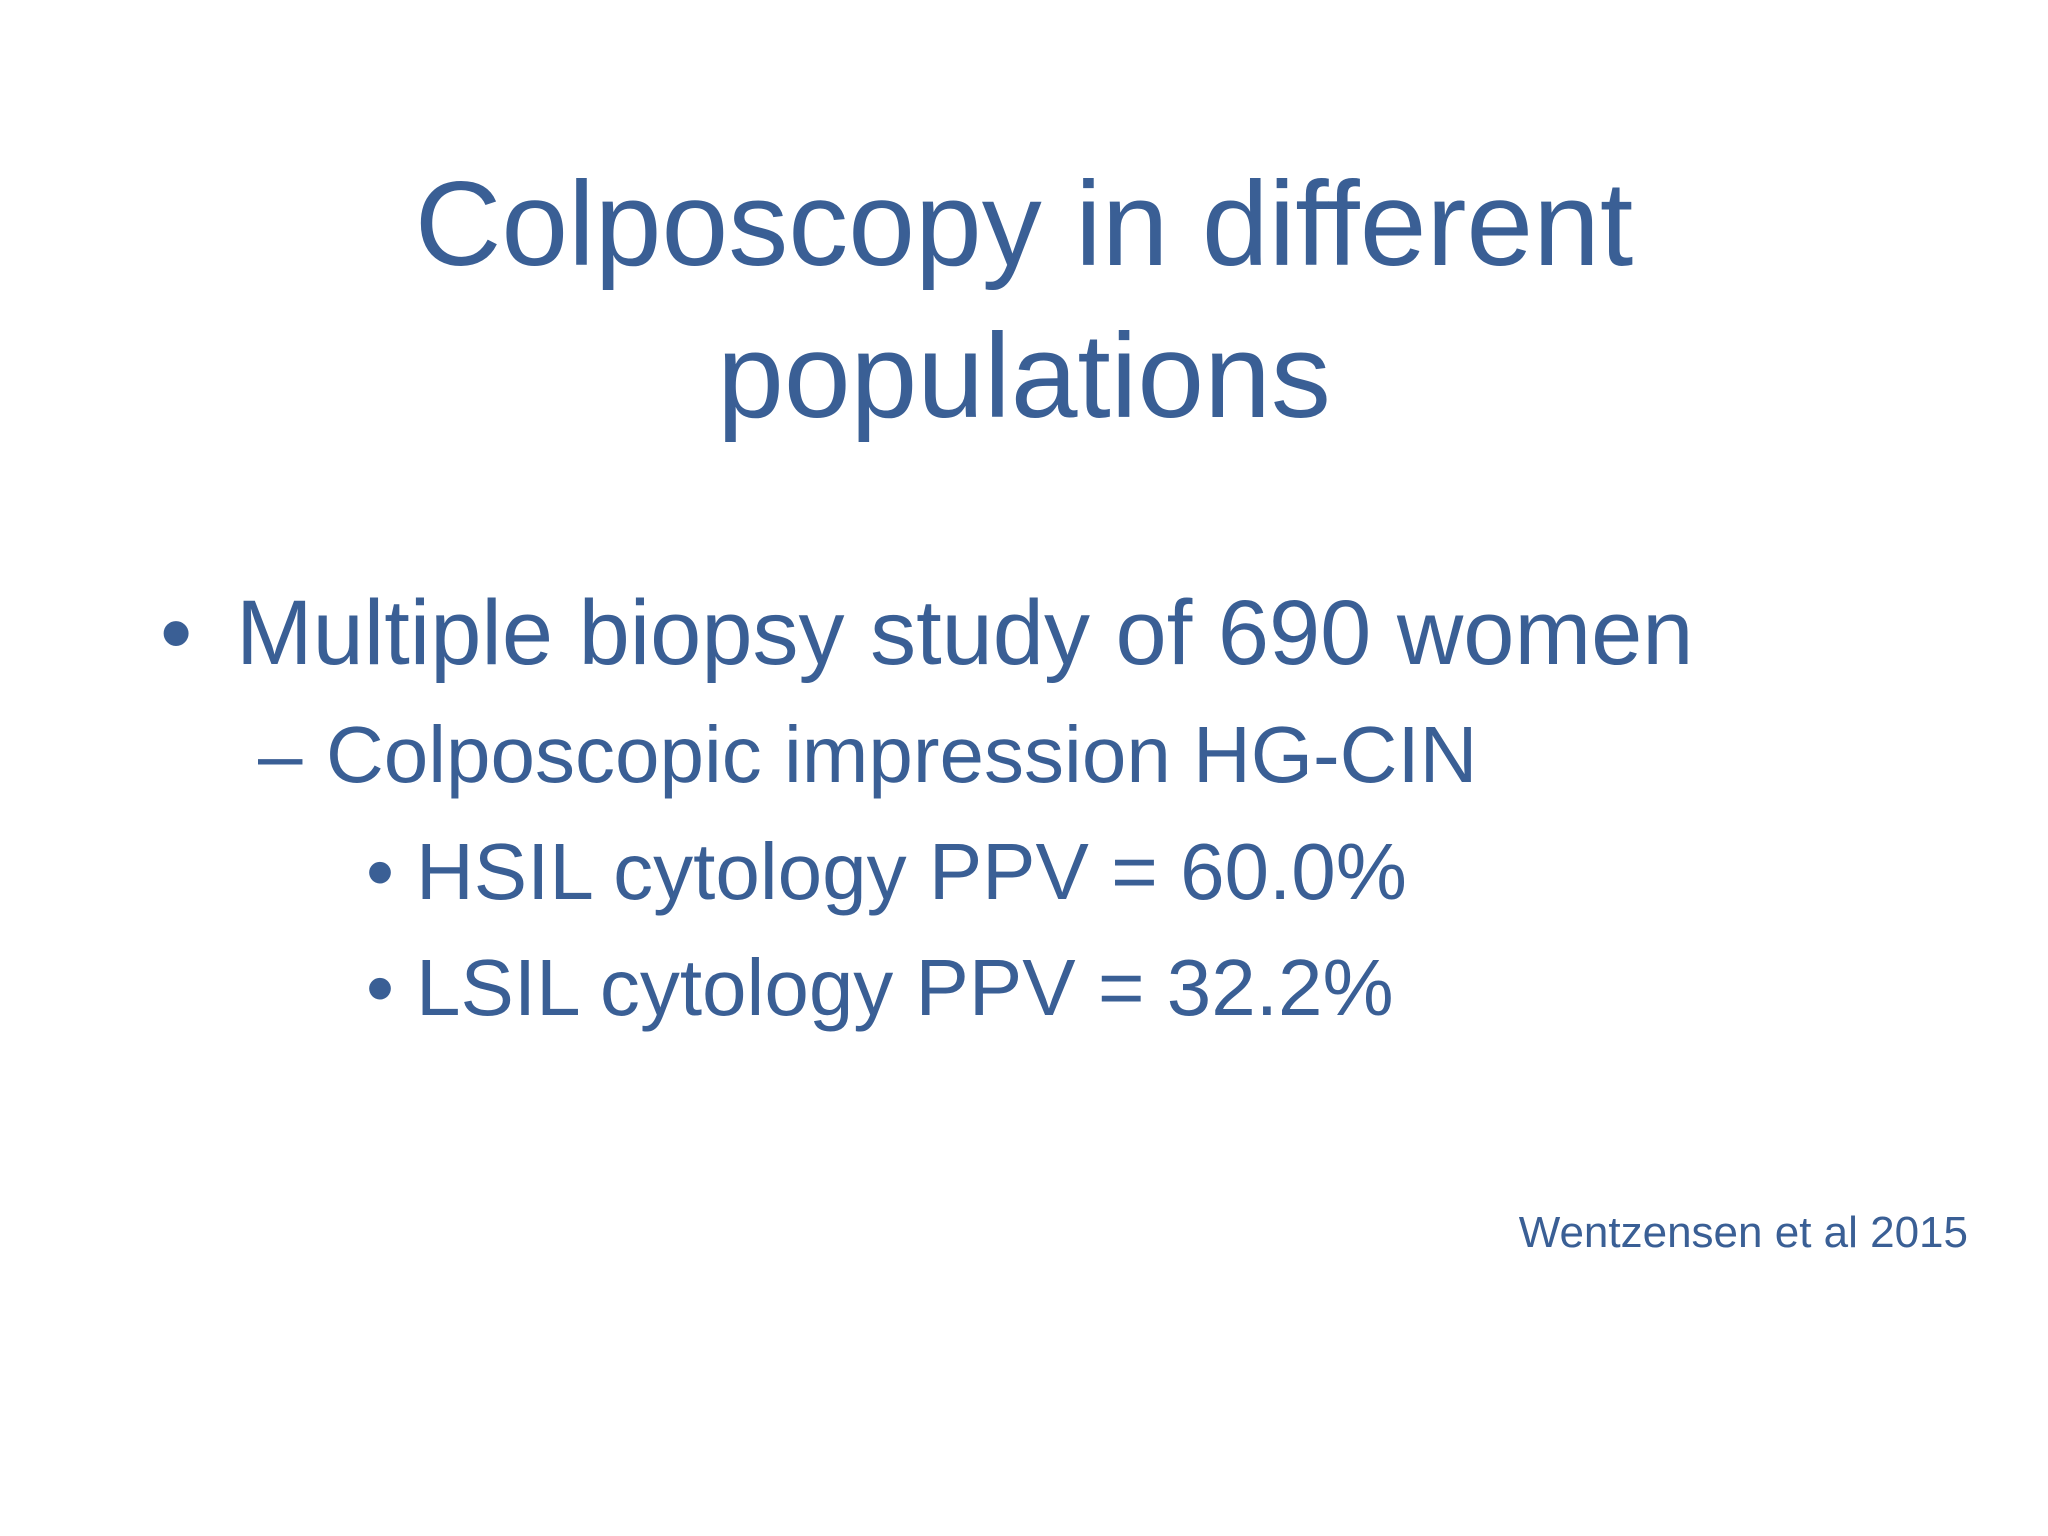  I want to click on bullet-item-level-3: LSIL cytology PPV = 32.2%, so click(905, 987).